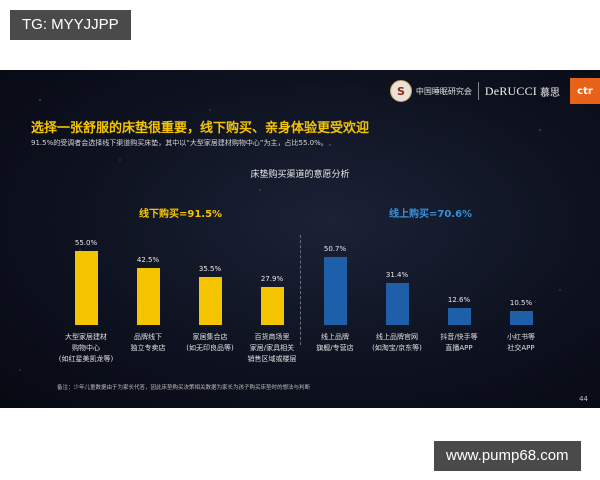 Image resolution: width=600 pixels, height=480 pixels. Describe the element at coordinates (459, 342) in the screenshot. I see `category-label: 抖音/快手等 直播APP` at that location.